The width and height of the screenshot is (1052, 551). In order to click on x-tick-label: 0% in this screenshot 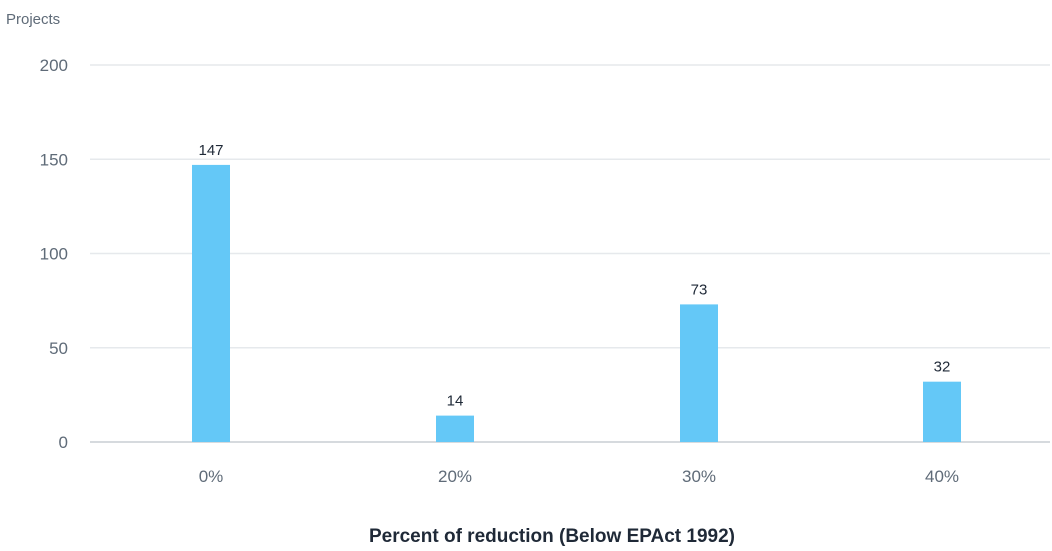, I will do `click(211, 476)`.